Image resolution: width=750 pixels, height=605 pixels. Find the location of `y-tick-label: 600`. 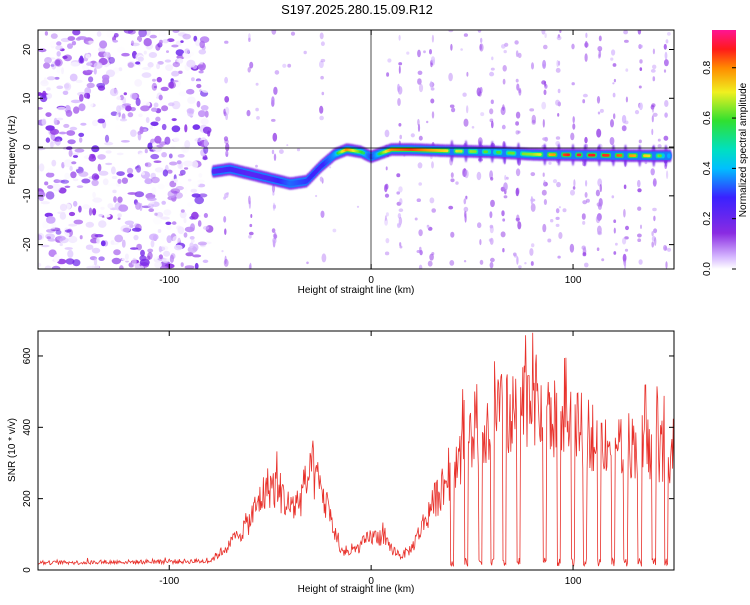

y-tick-label: 600 is located at coordinates (27, 355).